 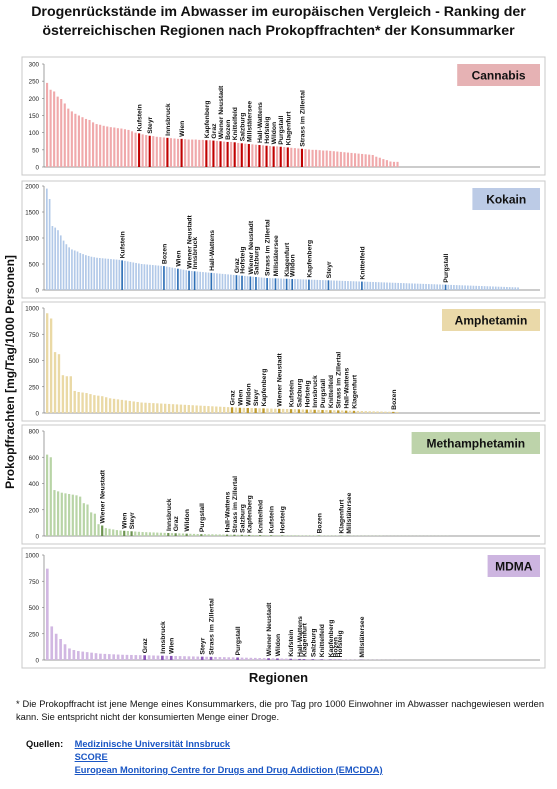 What do you see at coordinates (362, 262) in the screenshot?
I see `region-label: Knittelfeld` at bounding box center [362, 262].